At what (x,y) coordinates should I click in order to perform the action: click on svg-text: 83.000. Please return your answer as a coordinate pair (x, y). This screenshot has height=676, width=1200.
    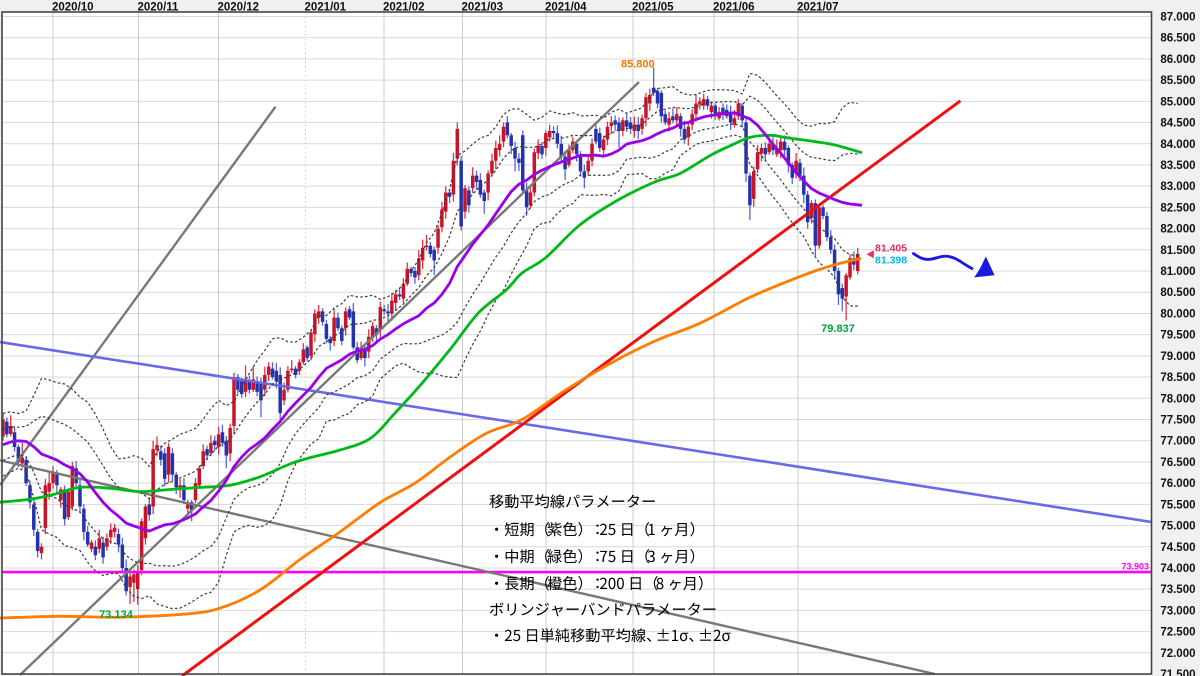
    Looking at the image, I should click on (1177, 187).